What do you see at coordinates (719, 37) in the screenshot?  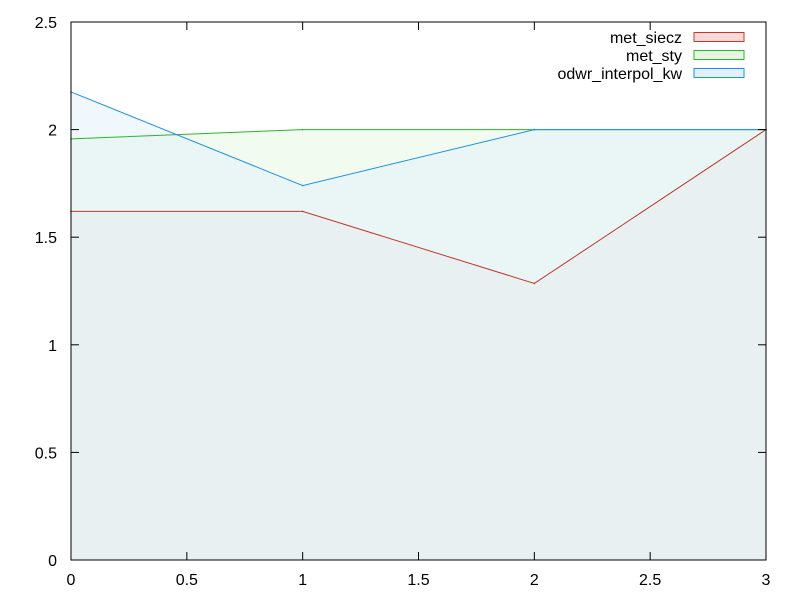 I see `legend-swatch-met_siecz` at bounding box center [719, 37].